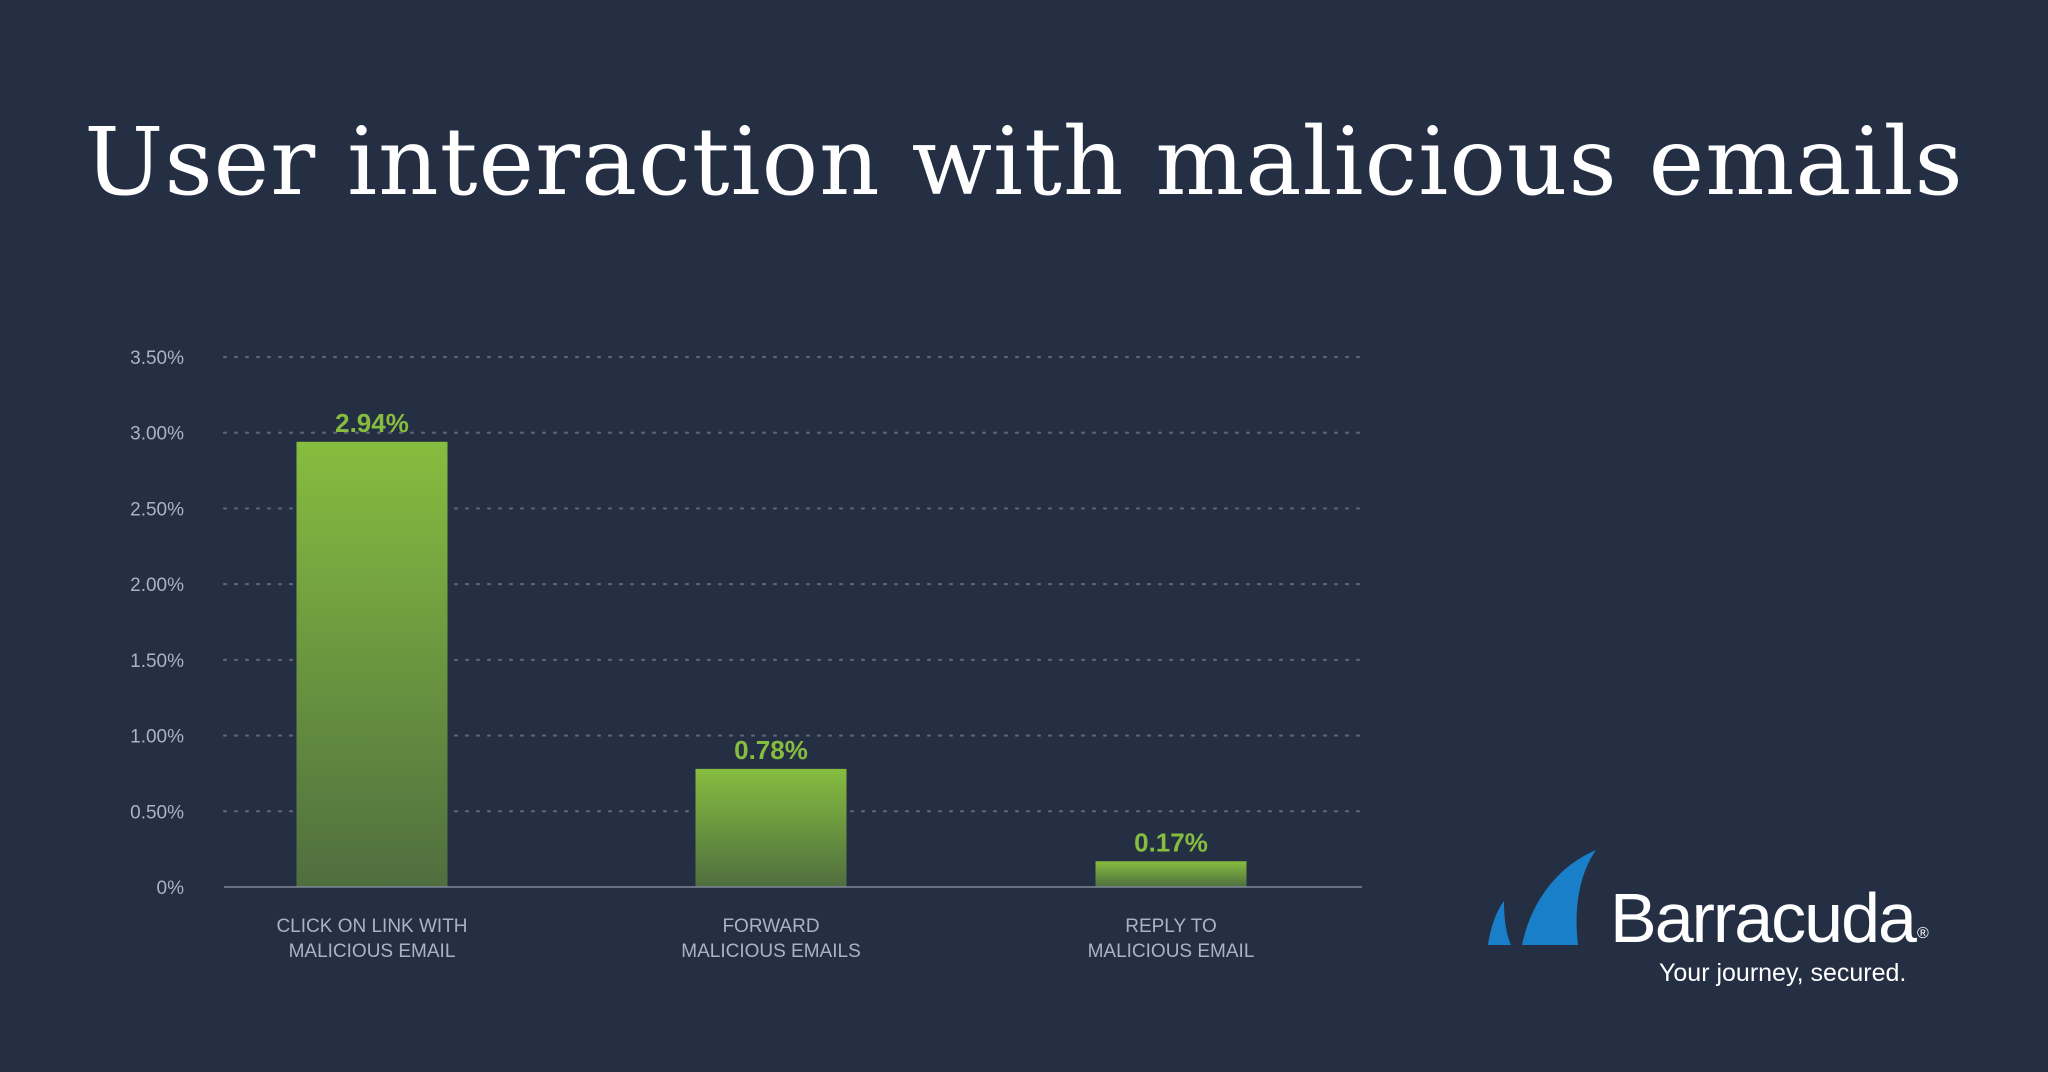 This screenshot has width=2048, height=1072. I want to click on chart-title: User interaction with malicious emails, so click(1024, 162).